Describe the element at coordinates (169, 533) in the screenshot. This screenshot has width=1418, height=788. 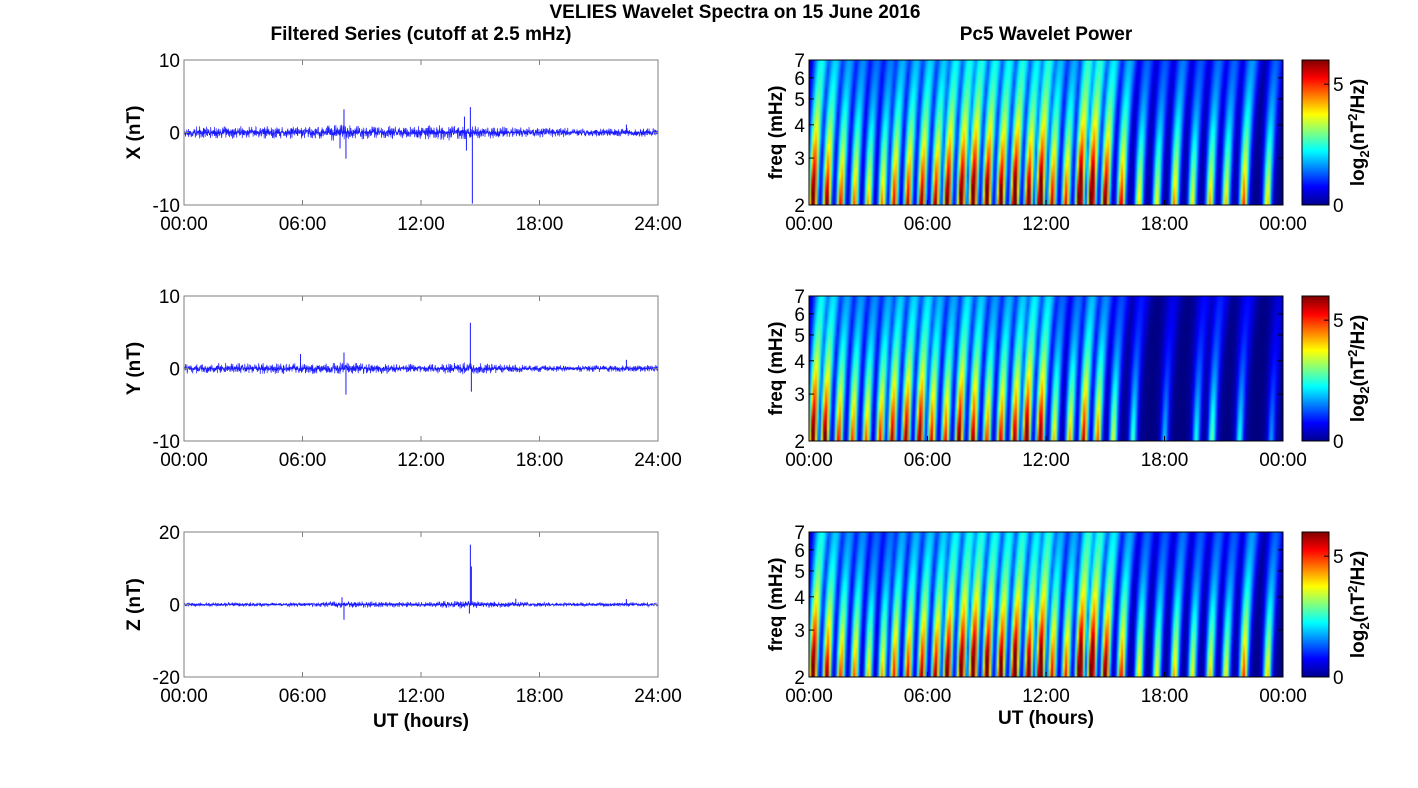
I see `y-tick-label: 20` at that location.